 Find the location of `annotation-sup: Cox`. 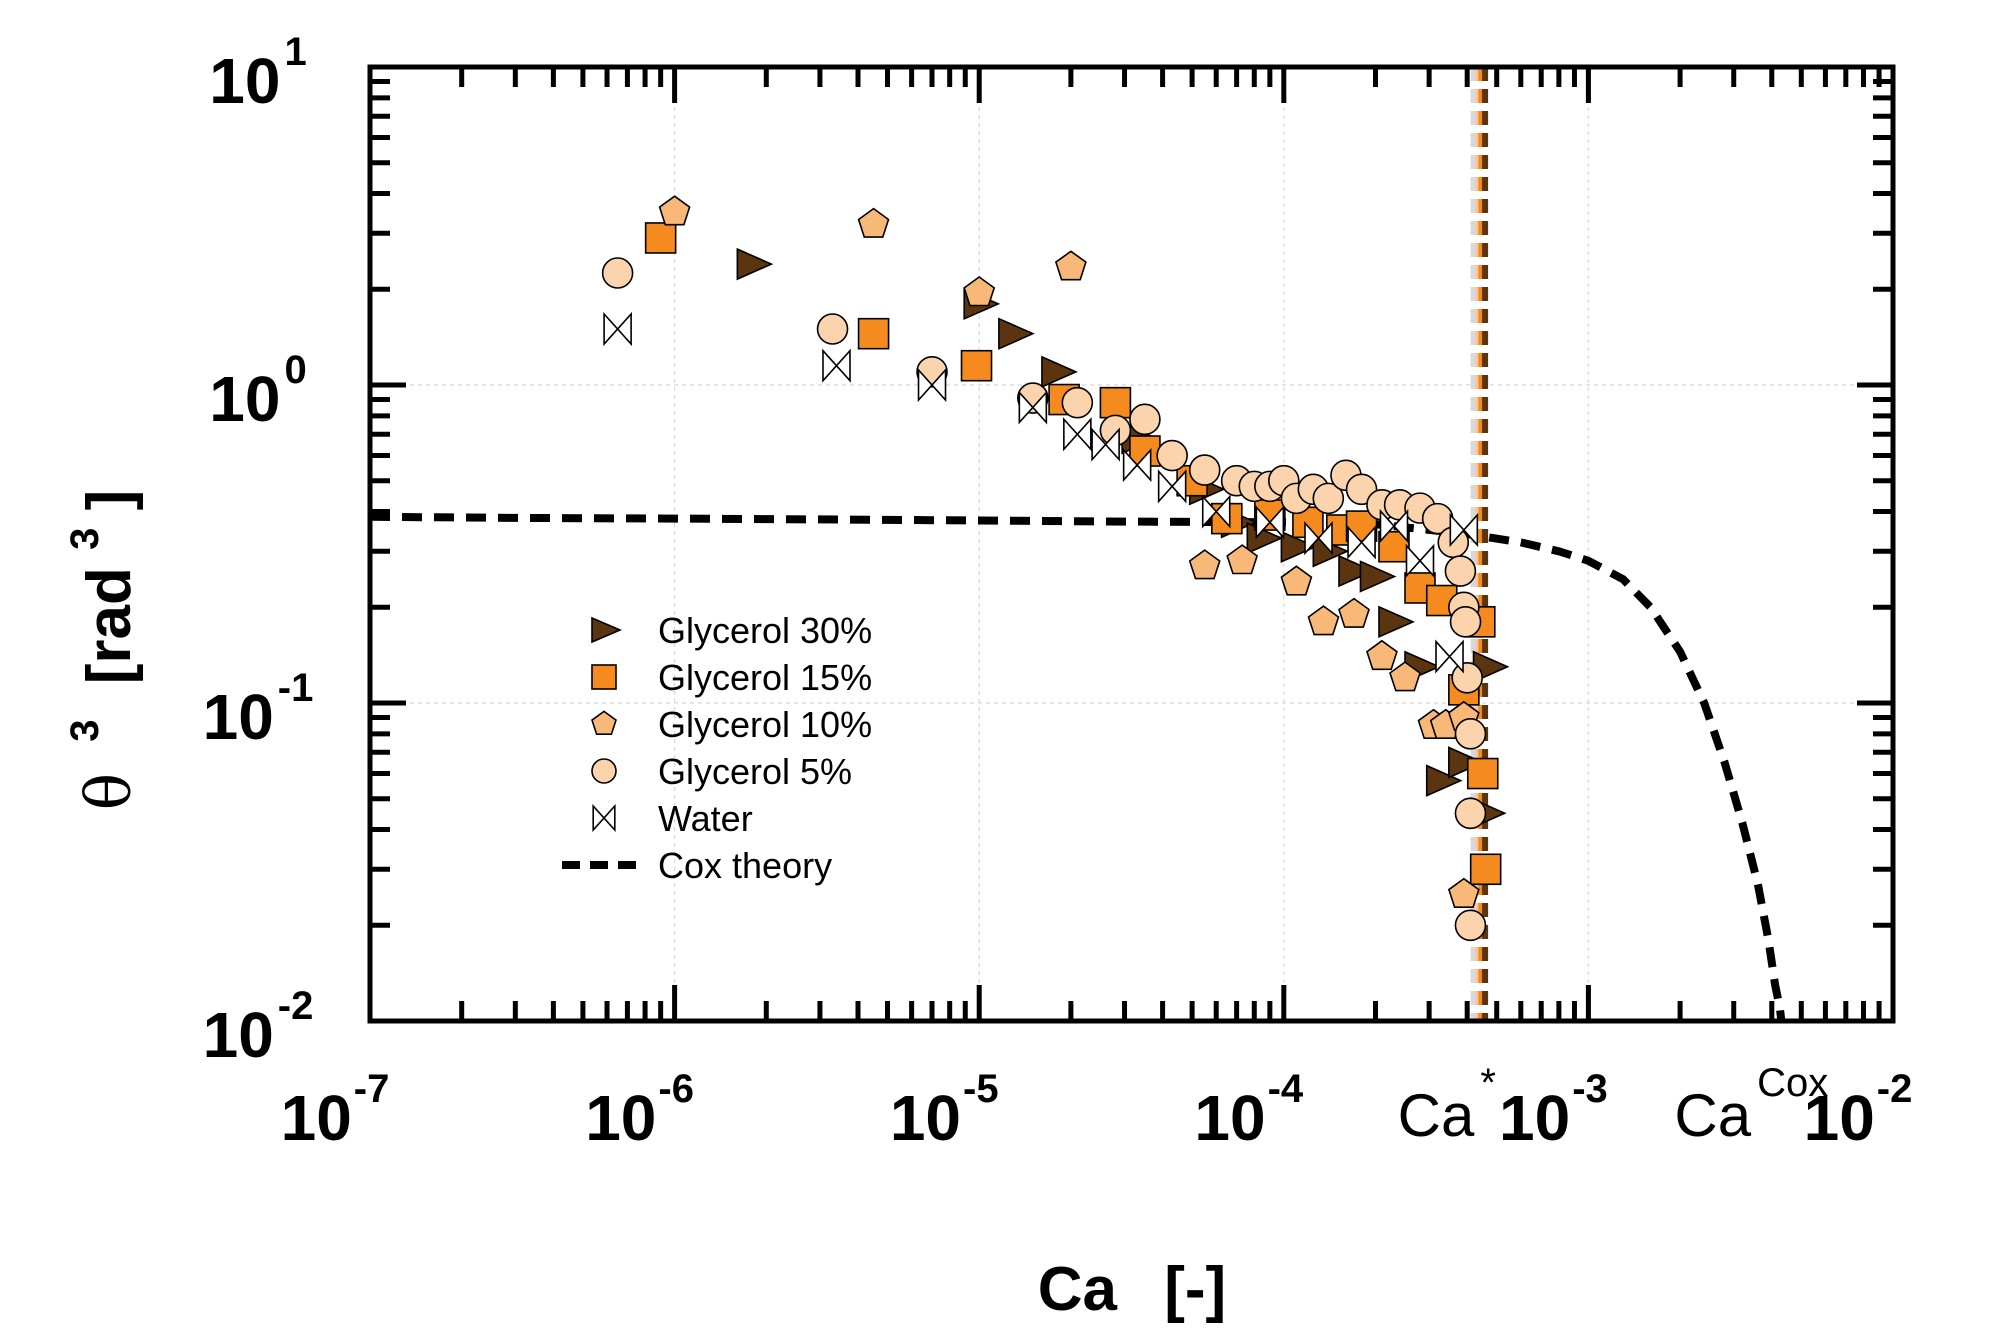

annotation-sup: Cox is located at coordinates (1792, 1083).